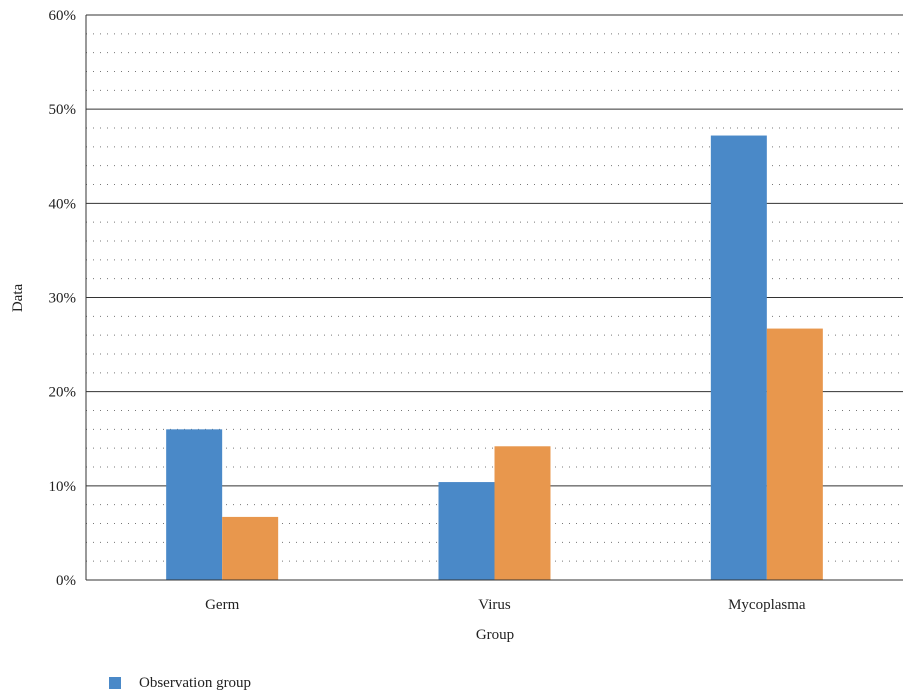 This screenshot has width=903, height=692. I want to click on legend-swatch-observation-group, so click(115, 683).